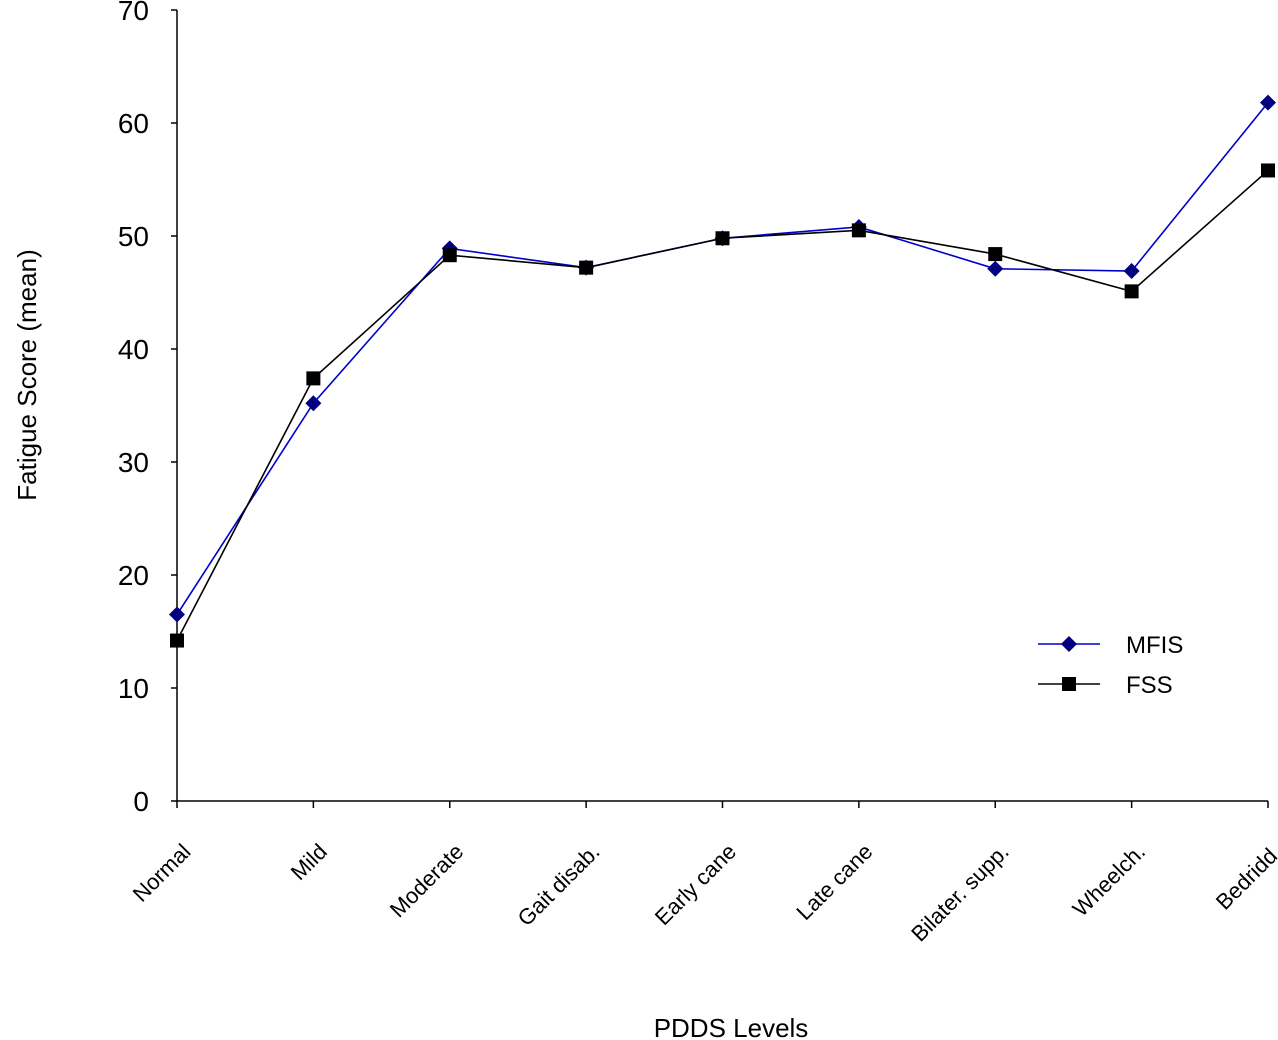 The width and height of the screenshot is (1278, 1040). Describe the element at coordinates (133, 688) in the screenshot. I see `y-tick-label: 10` at that location.